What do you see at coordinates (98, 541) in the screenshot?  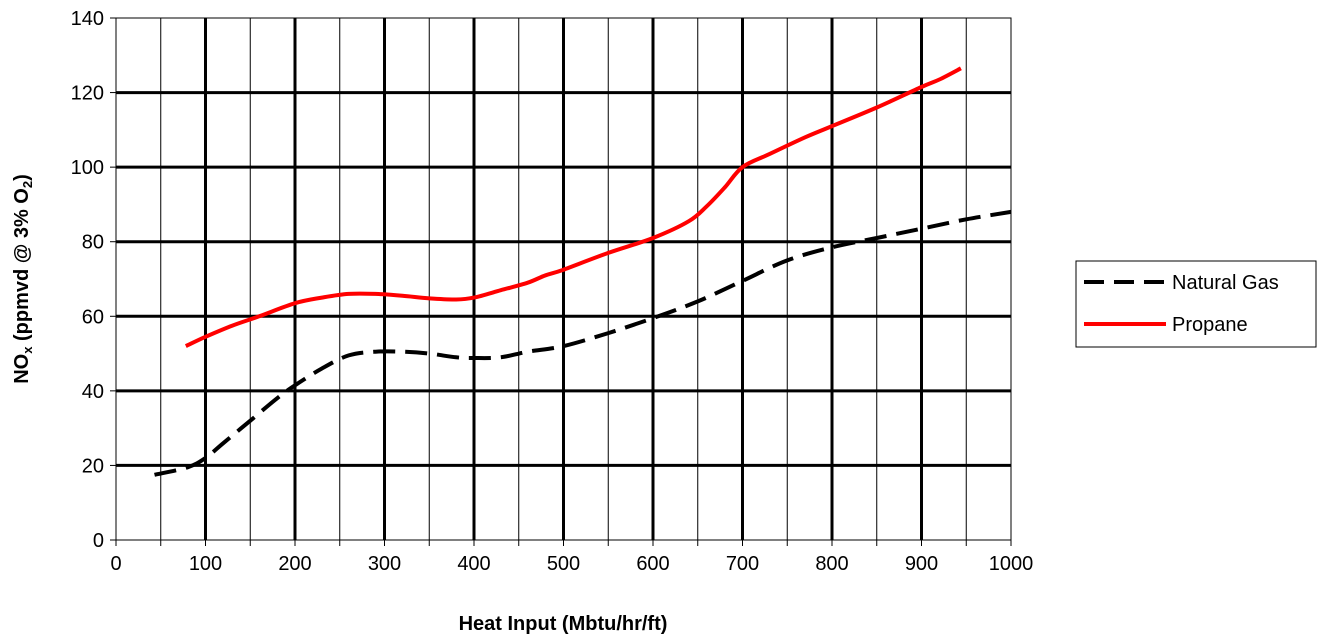 I see `y-tick-label: 0` at bounding box center [98, 541].